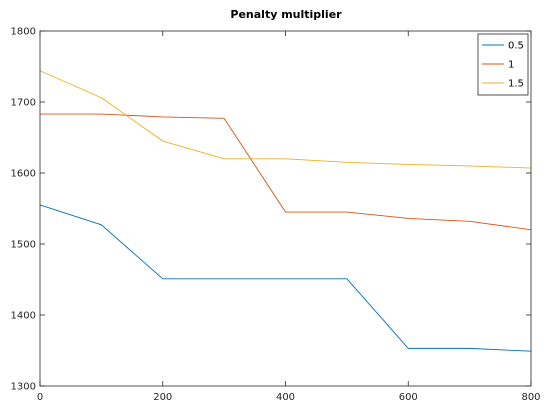  I want to click on legend-label-2: 1, so click(511, 65).